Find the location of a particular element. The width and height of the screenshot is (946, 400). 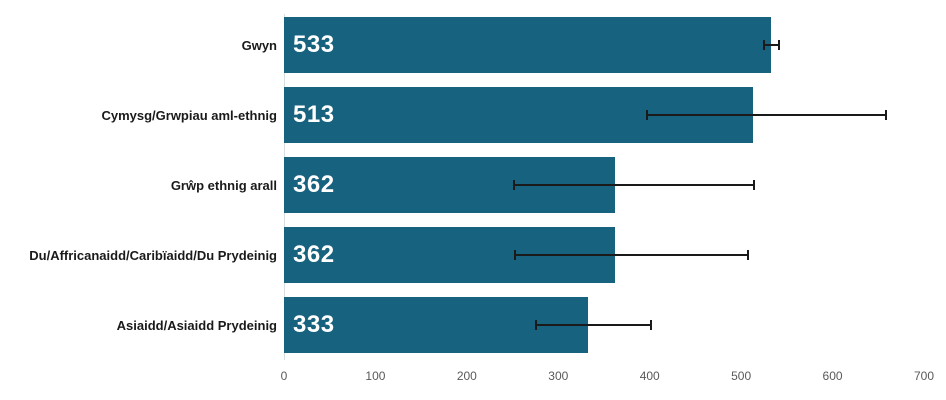

category-label: Du/Affricanaidd/Caribïaidd/Du Prydeinig is located at coordinates (153, 255).